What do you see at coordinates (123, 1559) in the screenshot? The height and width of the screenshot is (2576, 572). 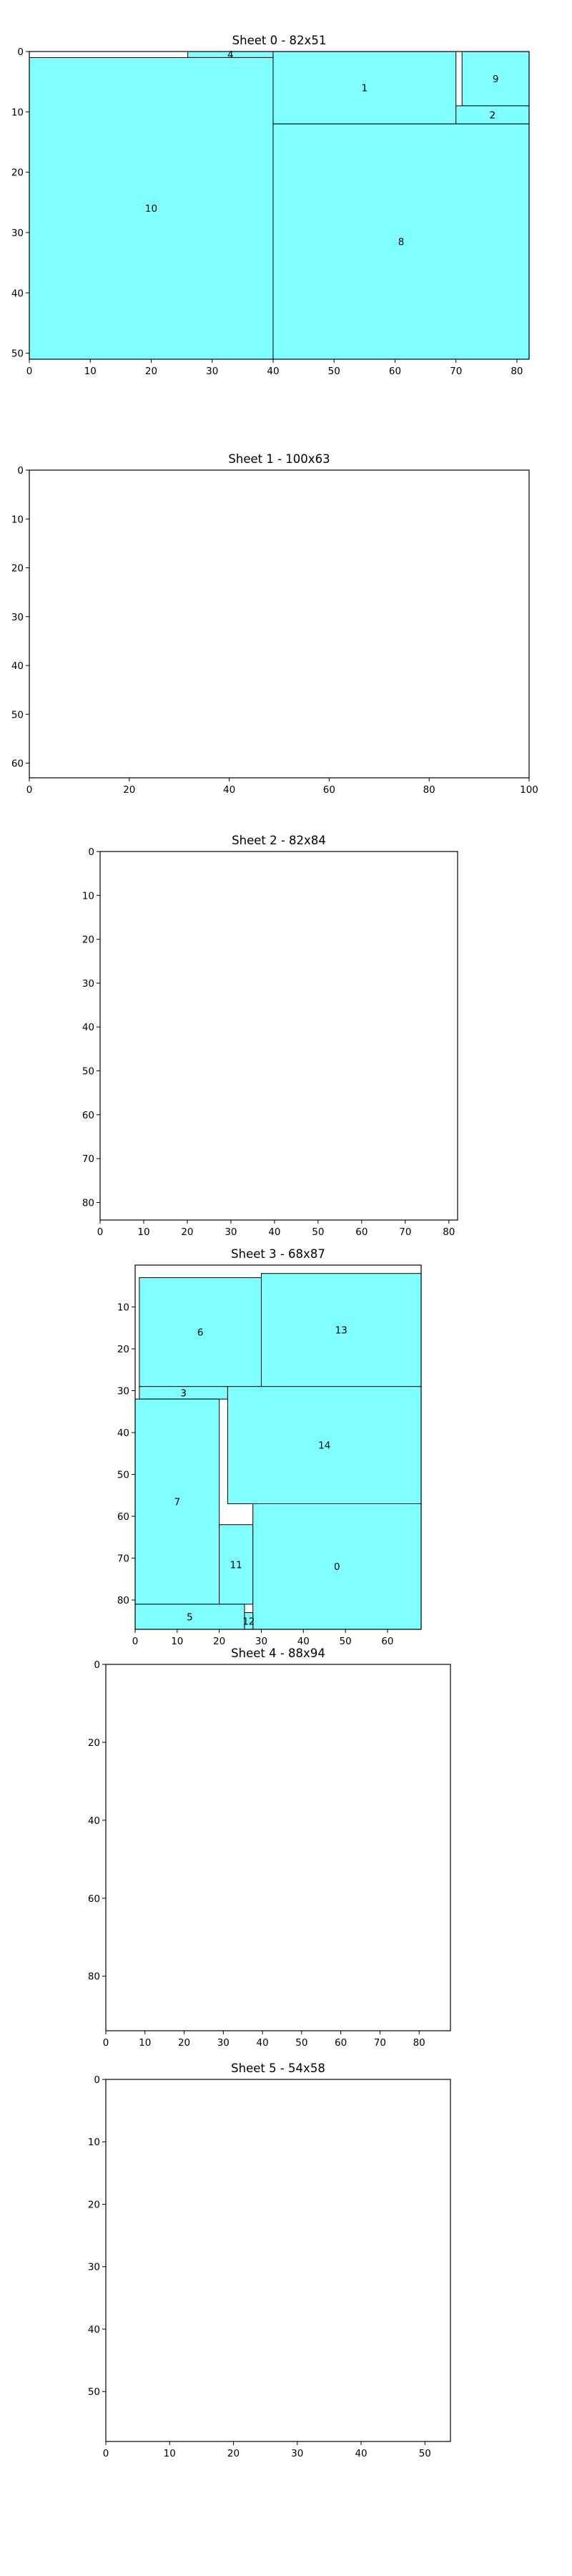 I see `y-tick-label: 70` at bounding box center [123, 1559].